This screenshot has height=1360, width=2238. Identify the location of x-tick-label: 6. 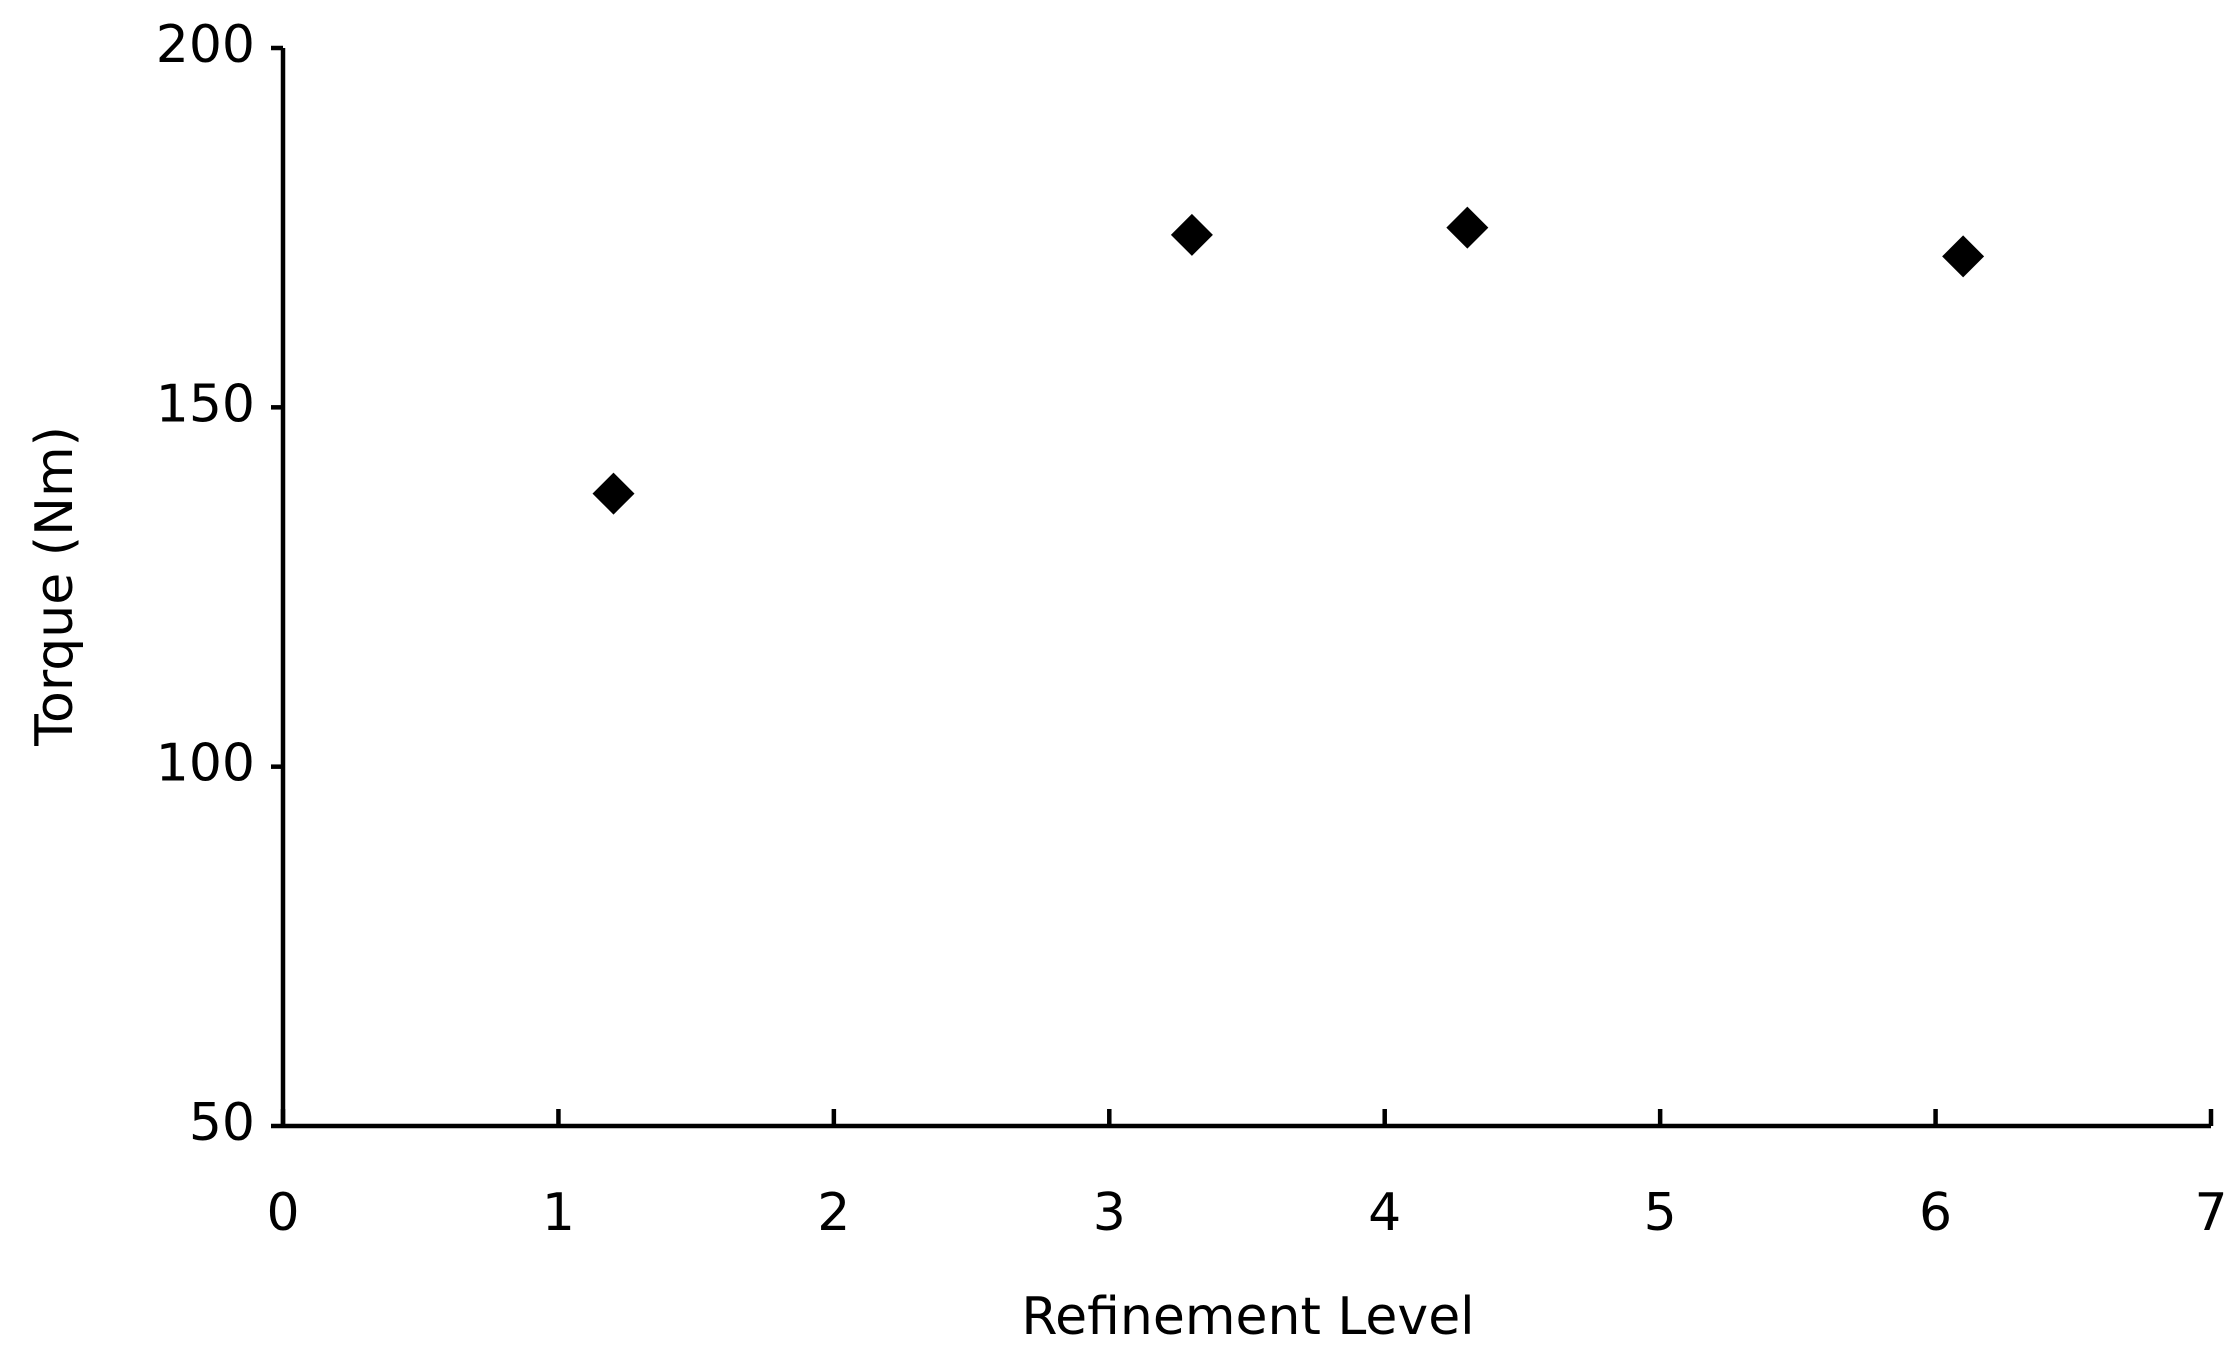
(1935, 1213).